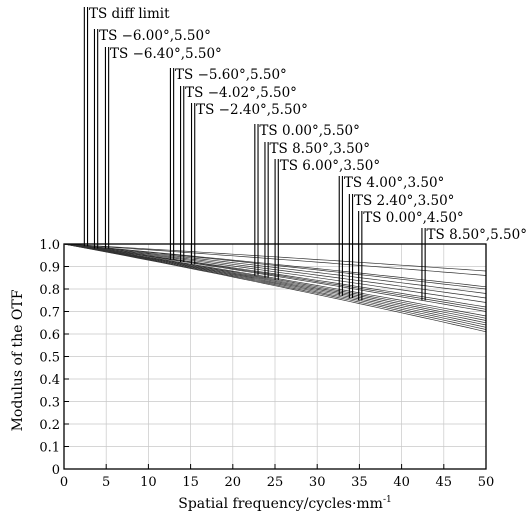 The image size is (531, 520). I want to click on y-tick-label: 1.0, so click(49, 245).